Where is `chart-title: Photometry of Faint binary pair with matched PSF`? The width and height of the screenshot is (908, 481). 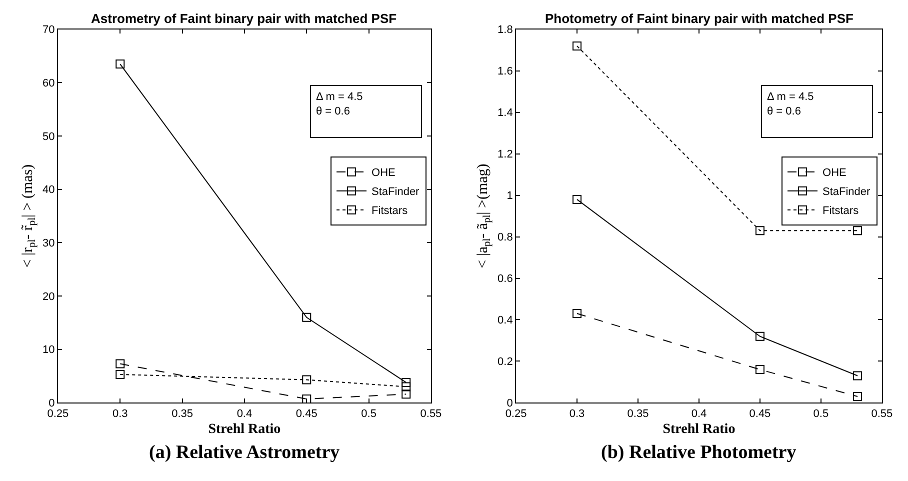 chart-title: Photometry of Faint binary pair with matched PSF is located at coordinates (699, 18).